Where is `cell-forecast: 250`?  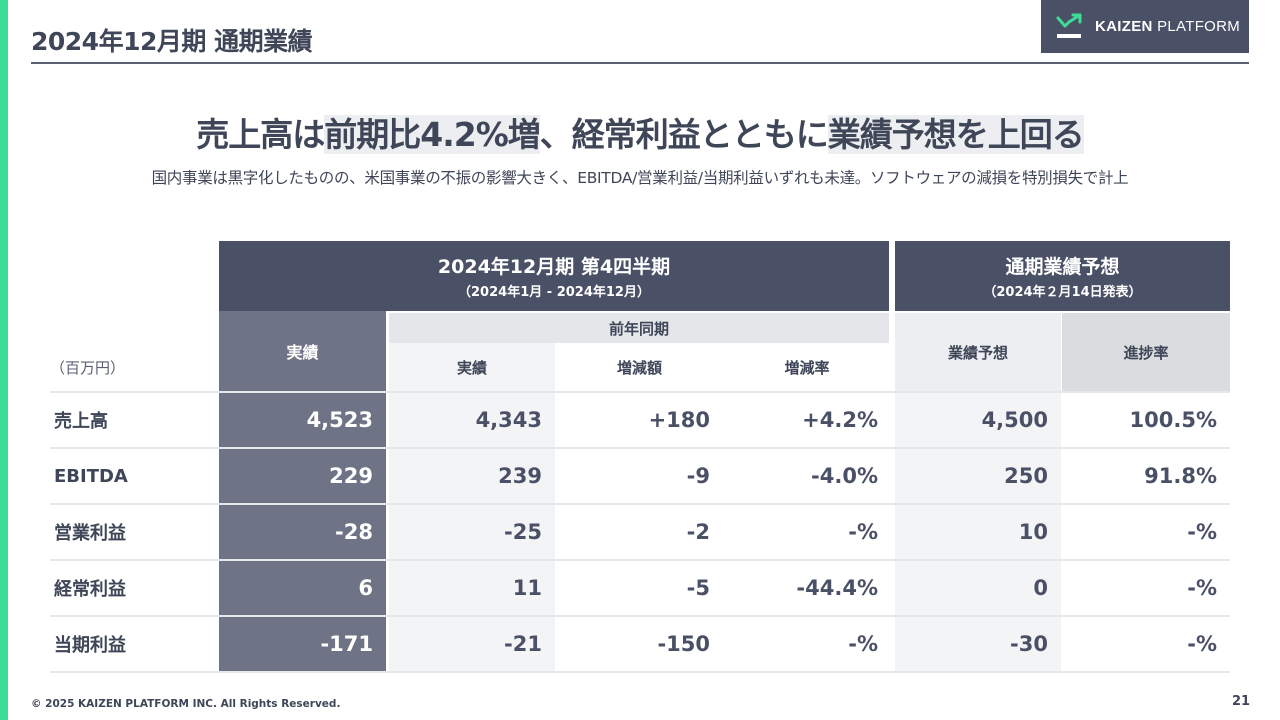 cell-forecast: 250 is located at coordinates (978, 476).